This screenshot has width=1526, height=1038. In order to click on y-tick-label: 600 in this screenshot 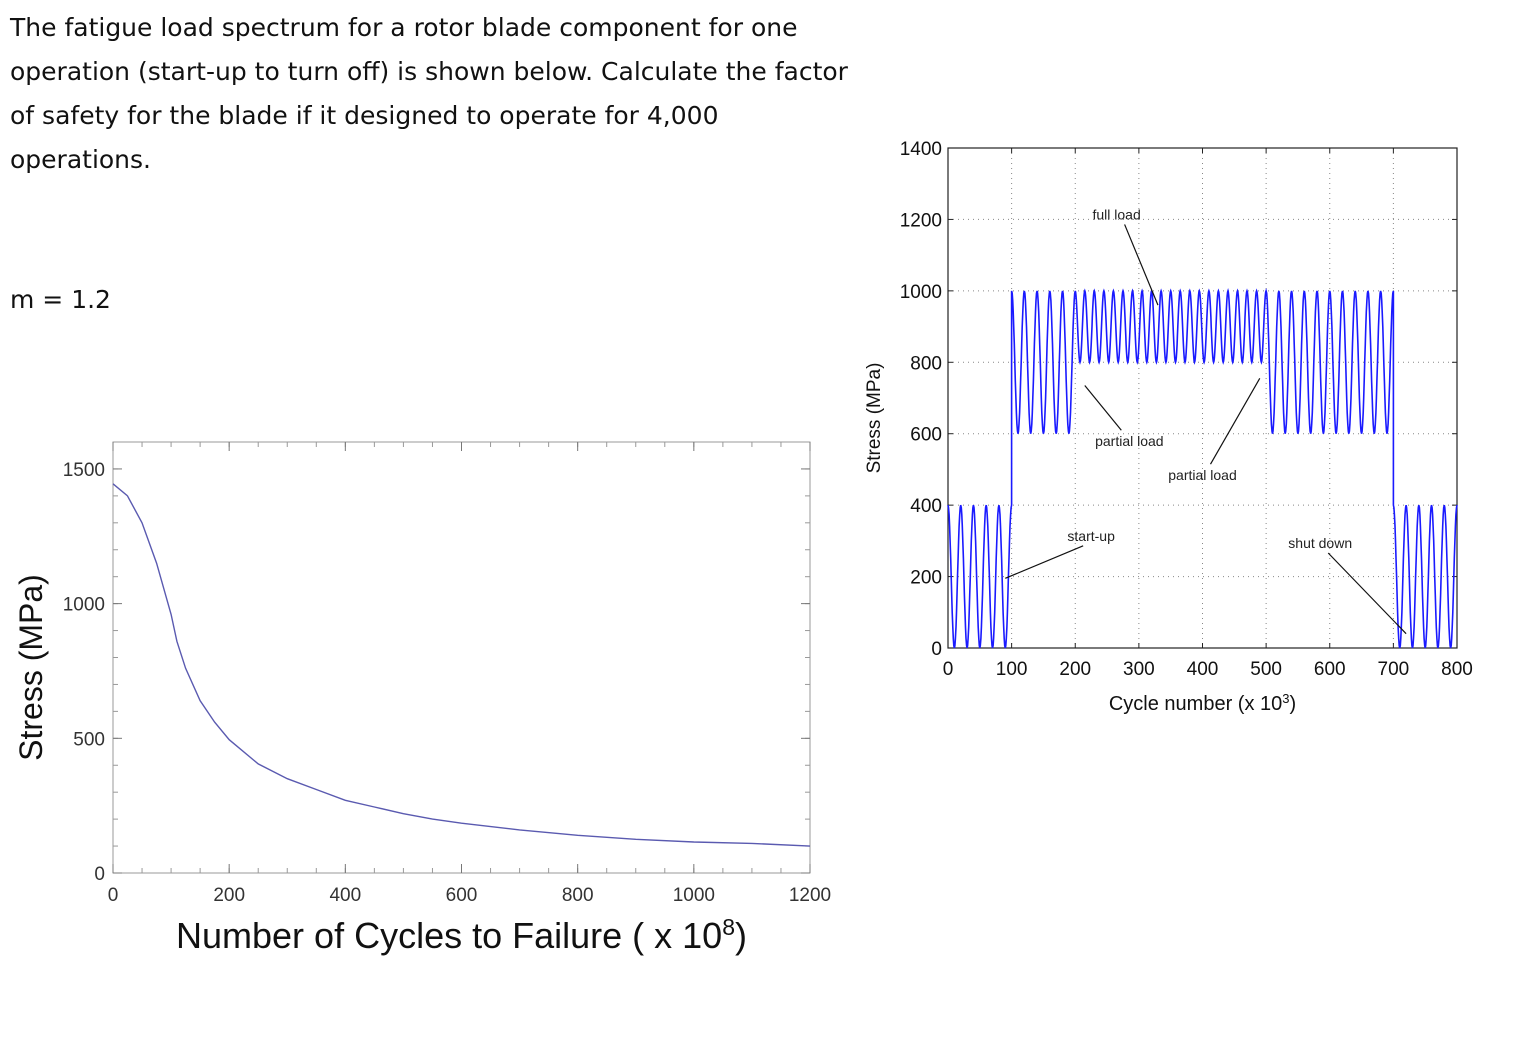, I will do `click(926, 435)`.